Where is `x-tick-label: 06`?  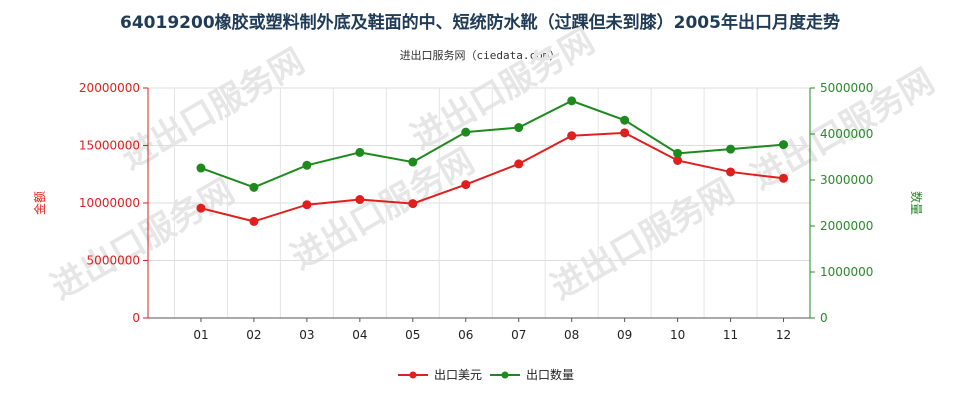 x-tick-label: 06 is located at coordinates (465, 335).